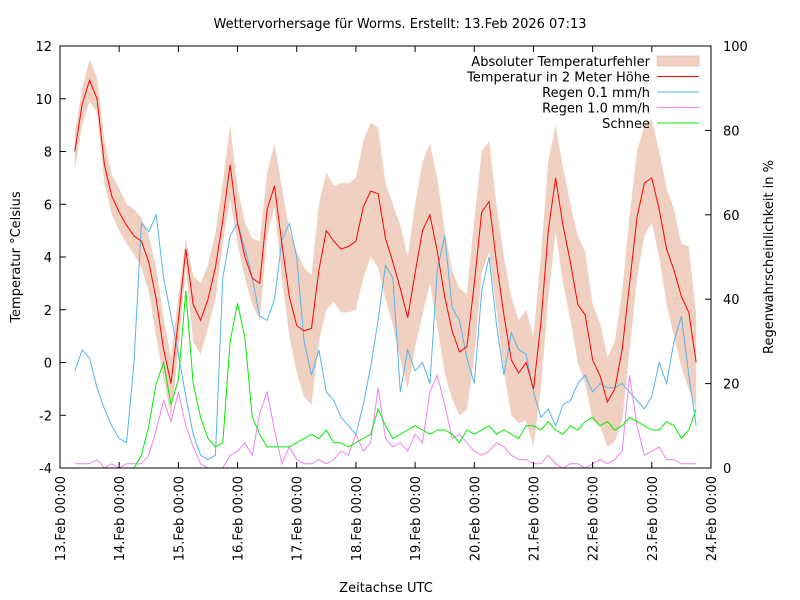 The image size is (800, 600). I want to click on y-tick-label: 12, so click(43, 47).